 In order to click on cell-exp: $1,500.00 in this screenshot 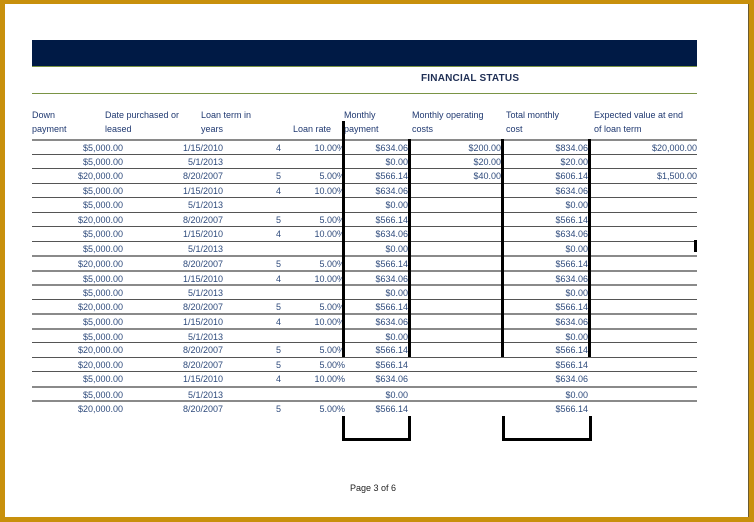, I will do `click(676, 176)`.